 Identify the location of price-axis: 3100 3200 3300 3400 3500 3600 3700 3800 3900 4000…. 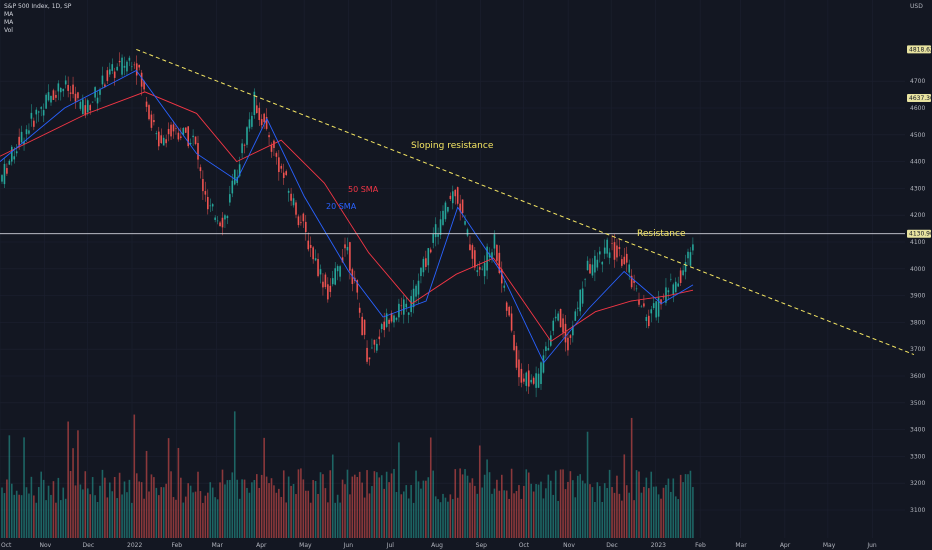
(919, 279).